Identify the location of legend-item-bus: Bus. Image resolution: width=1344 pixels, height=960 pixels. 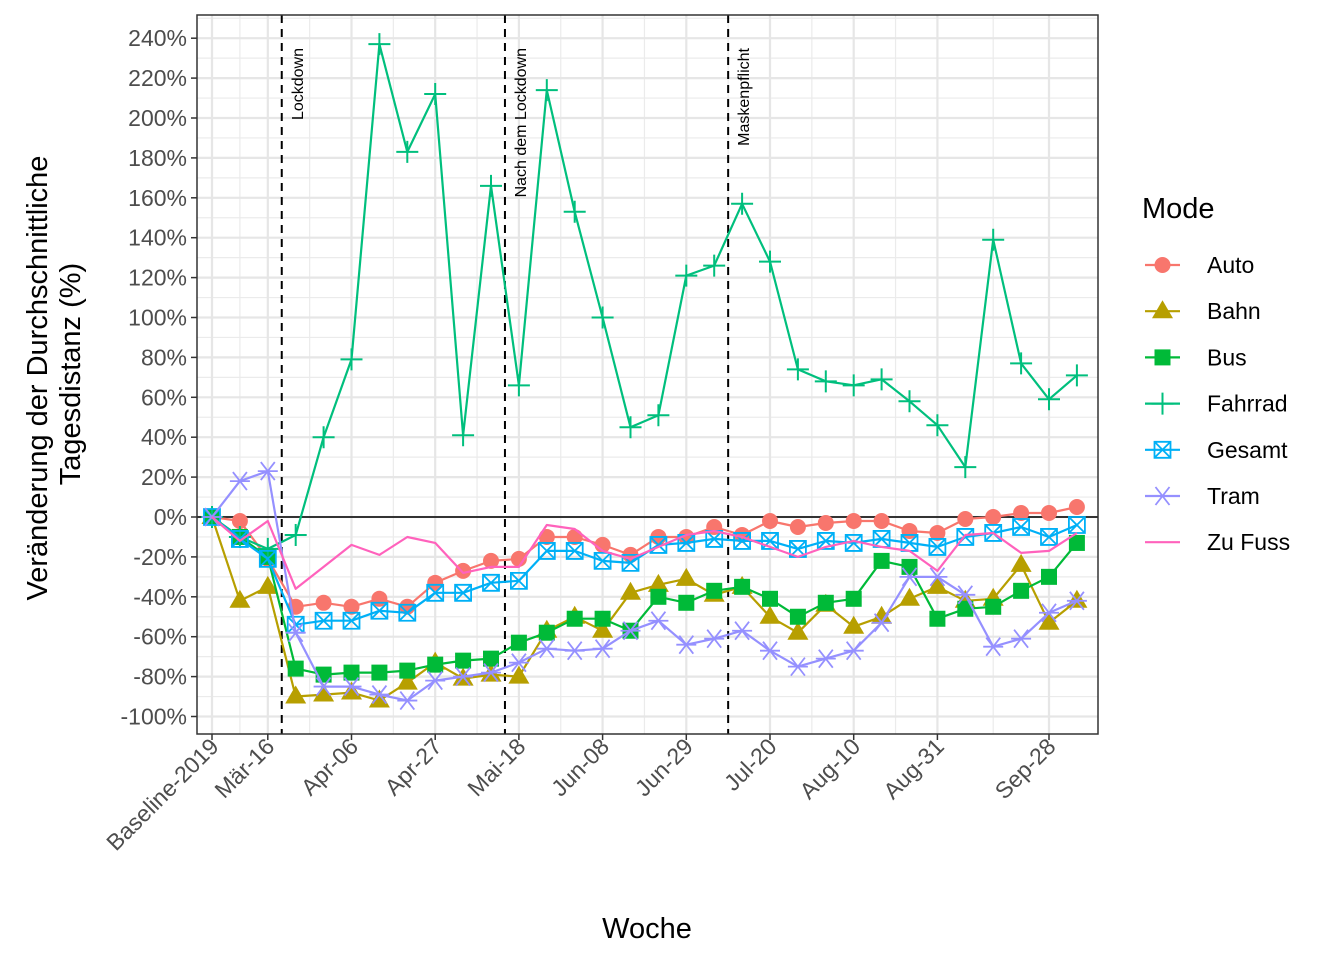
(1196, 357).